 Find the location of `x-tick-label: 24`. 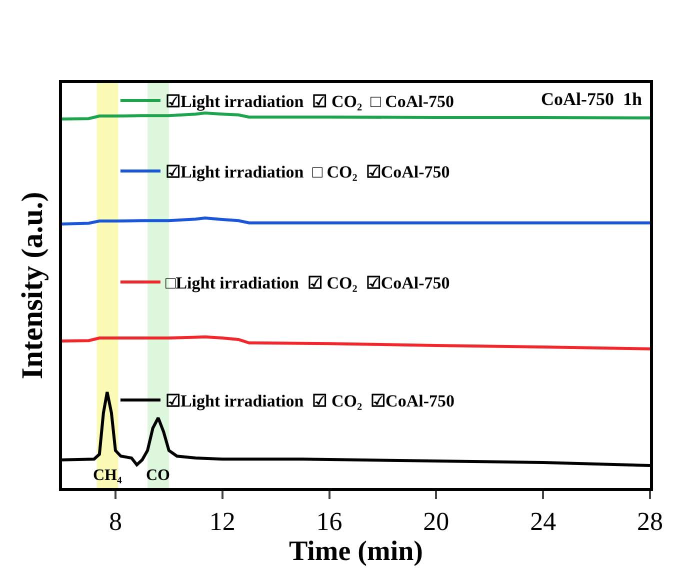

x-tick-label: 24 is located at coordinates (543, 521).